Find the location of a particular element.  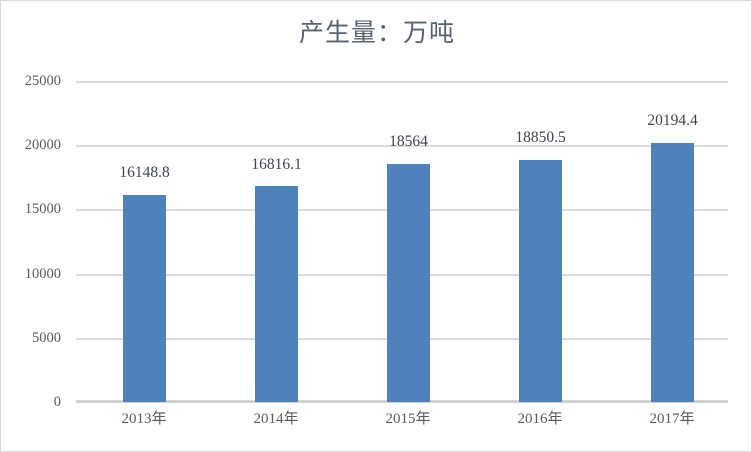

x-tick-label-2015: 2015年 is located at coordinates (408, 419).